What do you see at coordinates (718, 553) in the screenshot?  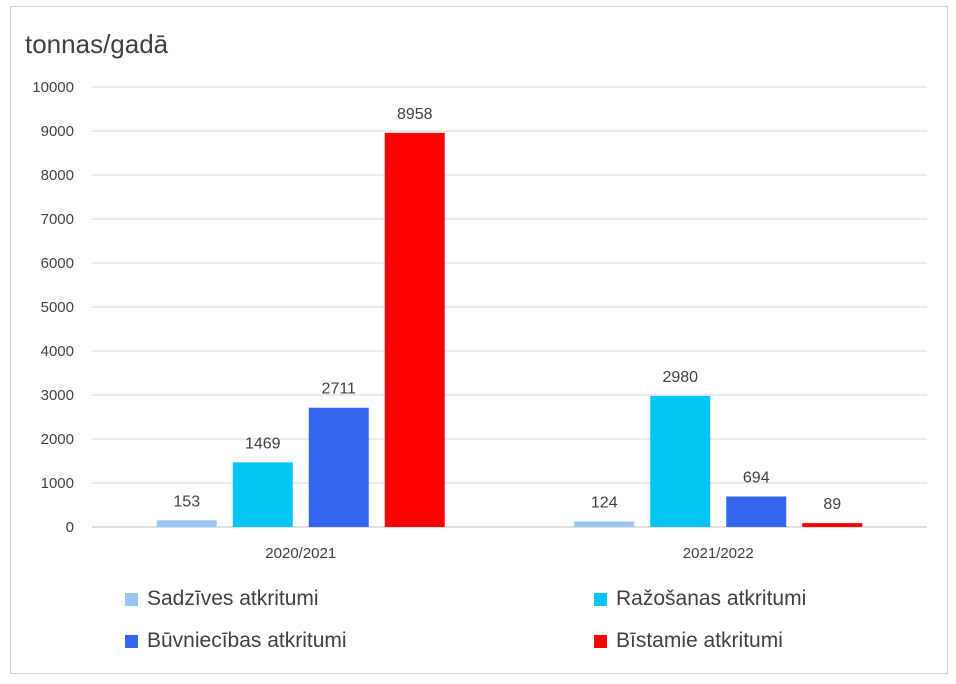 I see `x-tick-label: 2021/2022` at bounding box center [718, 553].